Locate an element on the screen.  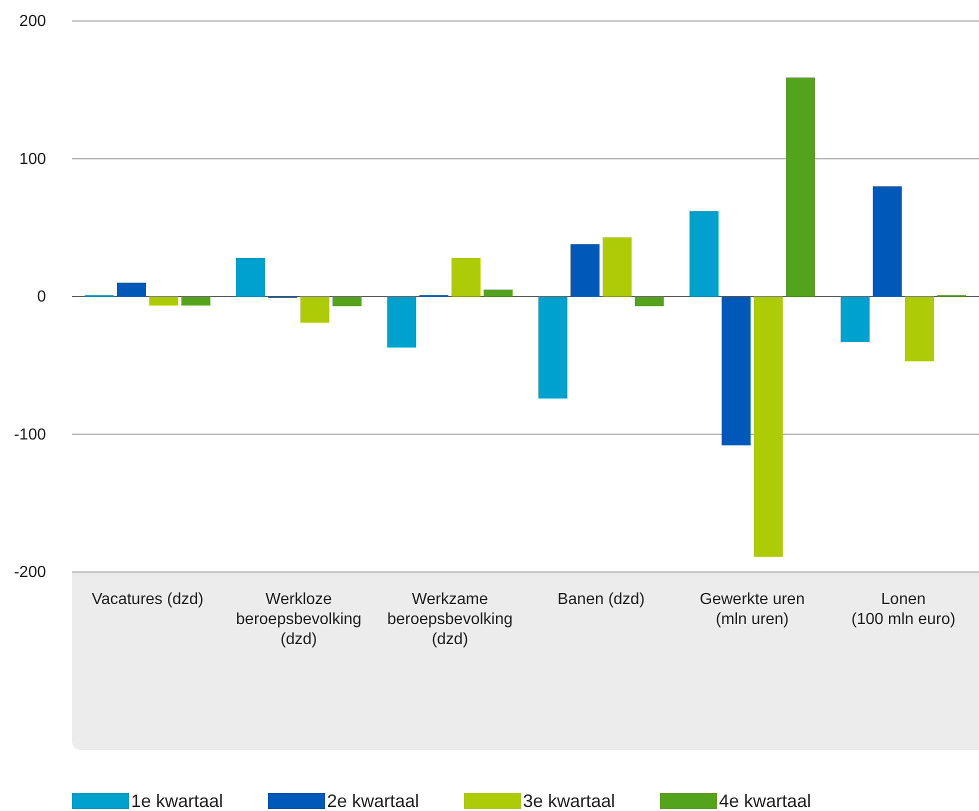
legend-label: 4e kwartaal is located at coordinates (765, 801).